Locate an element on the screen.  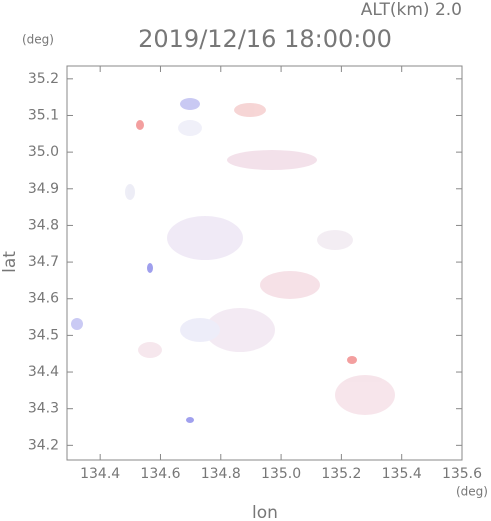
x-axis-label: lon is located at coordinates (265, 512).